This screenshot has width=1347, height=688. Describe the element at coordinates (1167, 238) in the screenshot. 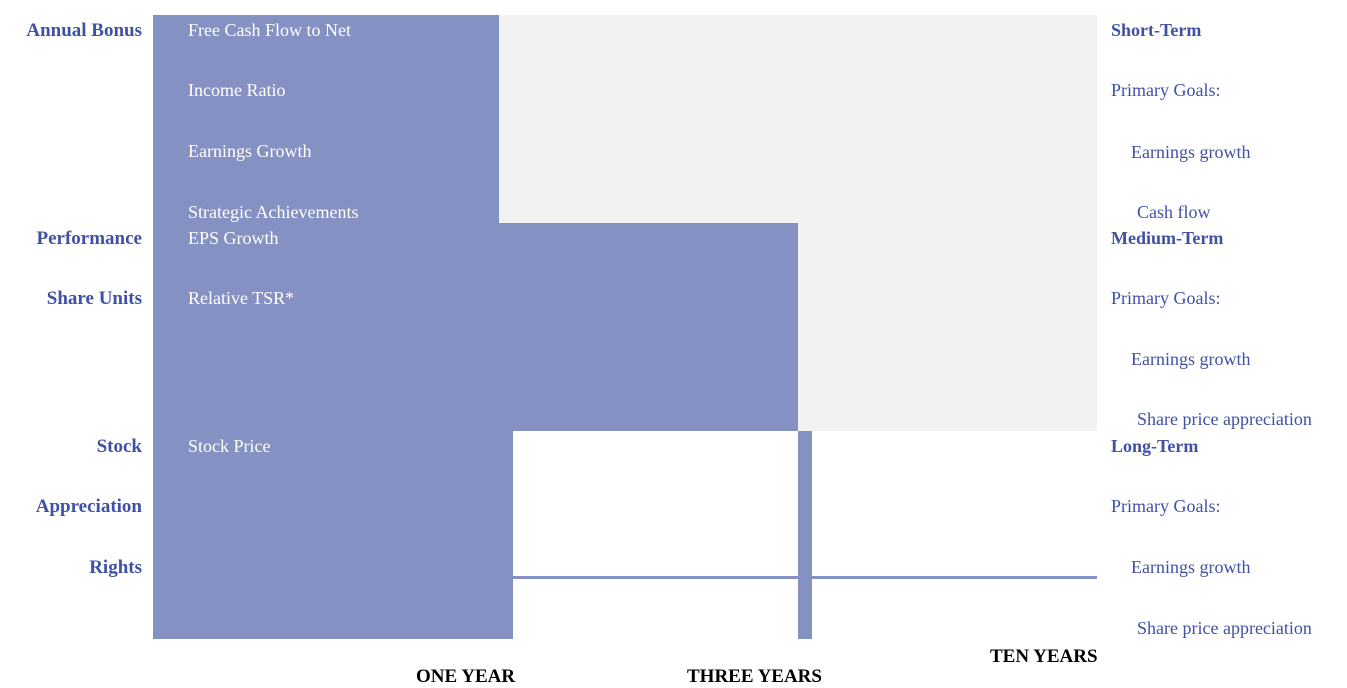

I see `goal-heading-medium-term: Medium-Term` at that location.